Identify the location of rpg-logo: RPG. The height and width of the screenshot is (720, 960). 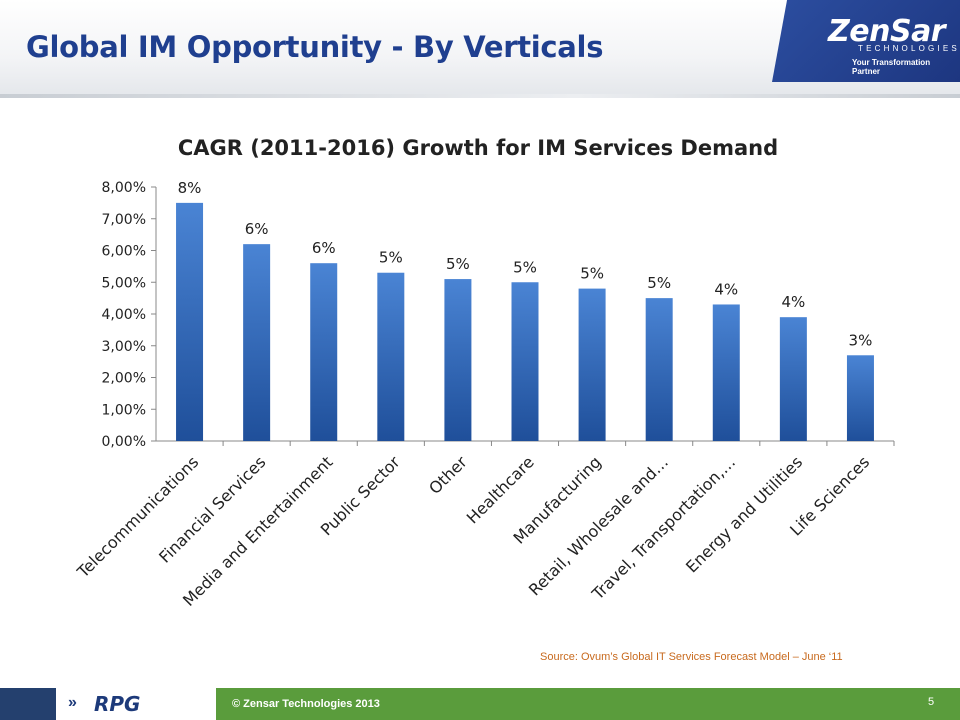
(117, 704).